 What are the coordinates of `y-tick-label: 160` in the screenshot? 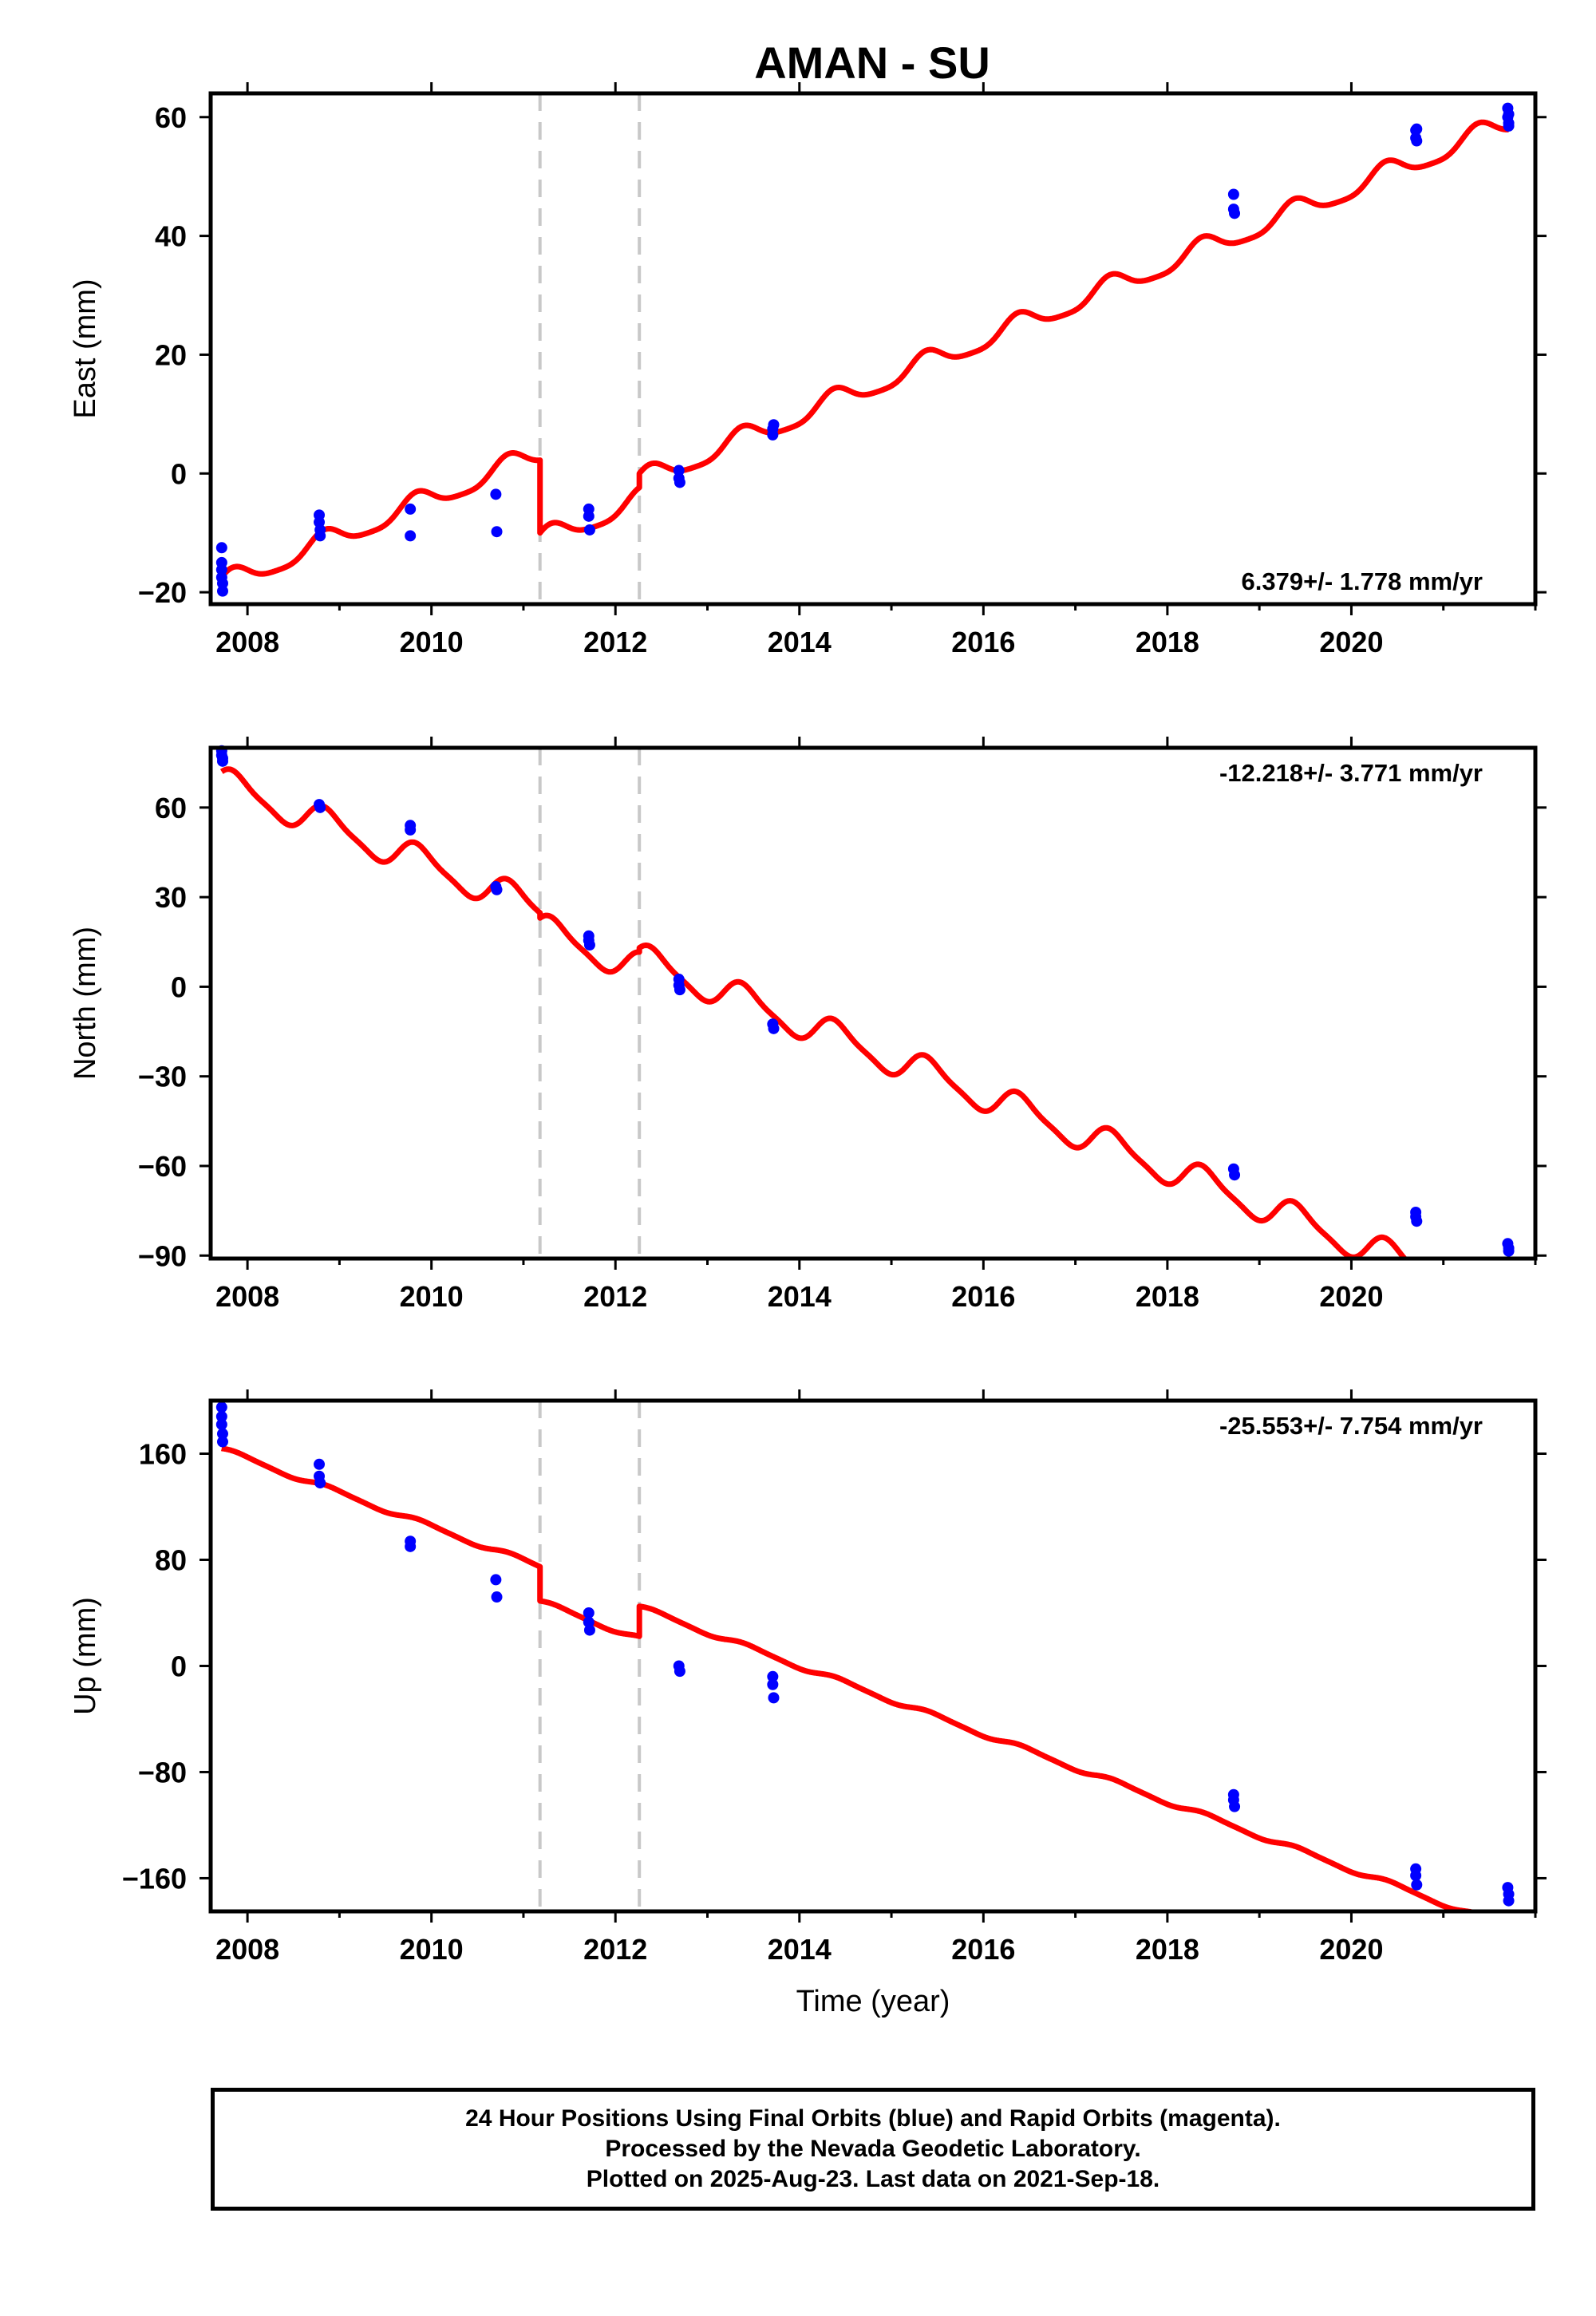 It's located at (163, 1453).